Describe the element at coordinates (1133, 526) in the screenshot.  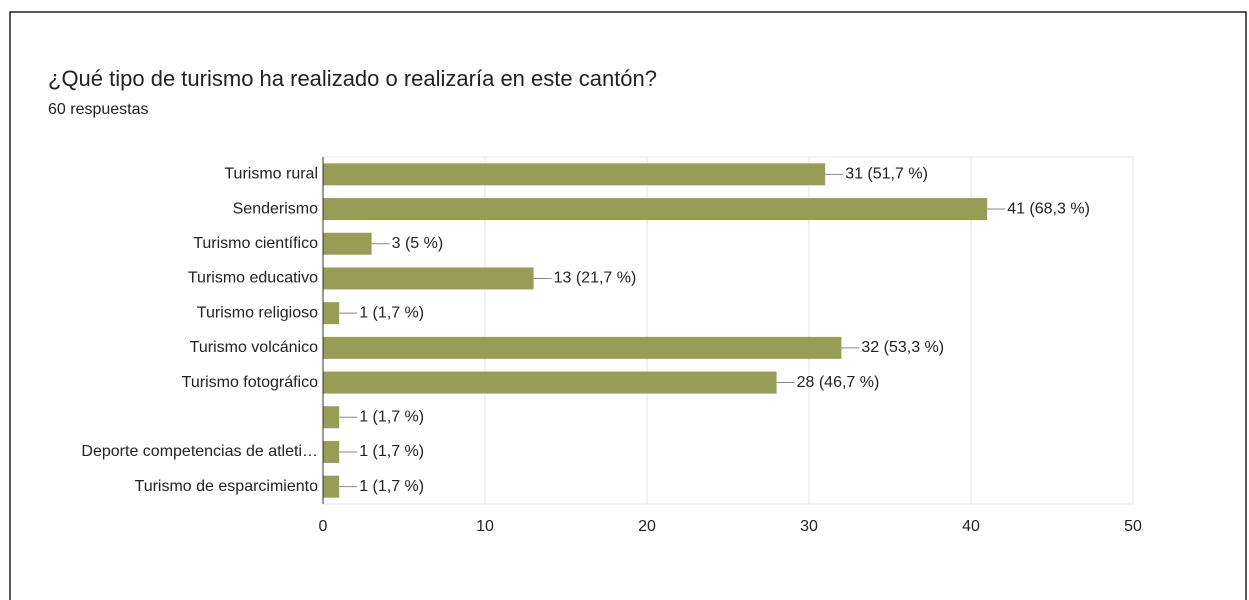
I see `x-tick-label: 50` at that location.